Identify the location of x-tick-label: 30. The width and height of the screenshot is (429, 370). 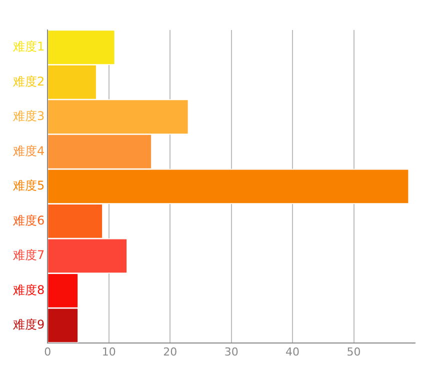
(231, 351).